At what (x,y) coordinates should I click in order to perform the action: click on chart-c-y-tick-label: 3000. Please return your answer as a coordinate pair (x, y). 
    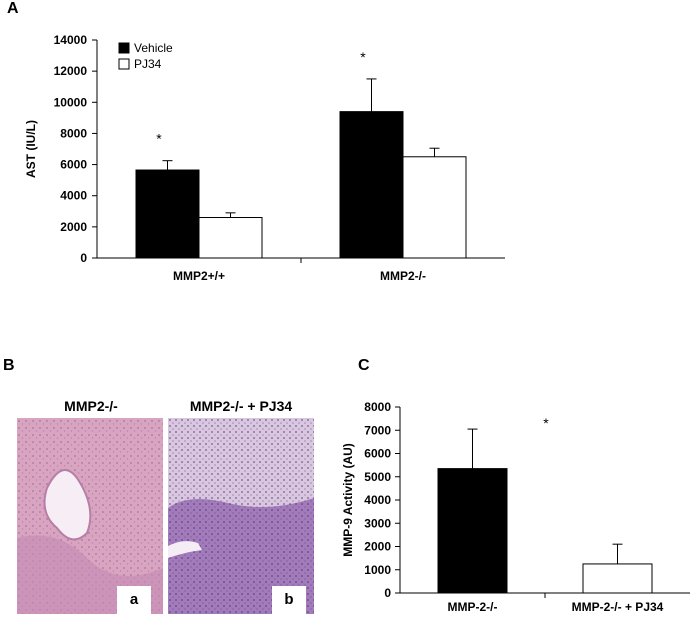
    Looking at the image, I should click on (377, 523).